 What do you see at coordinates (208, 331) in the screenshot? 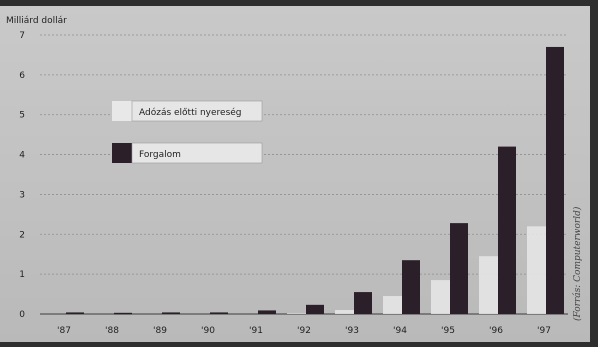
I see `x-tick-label: '90` at bounding box center [208, 331].